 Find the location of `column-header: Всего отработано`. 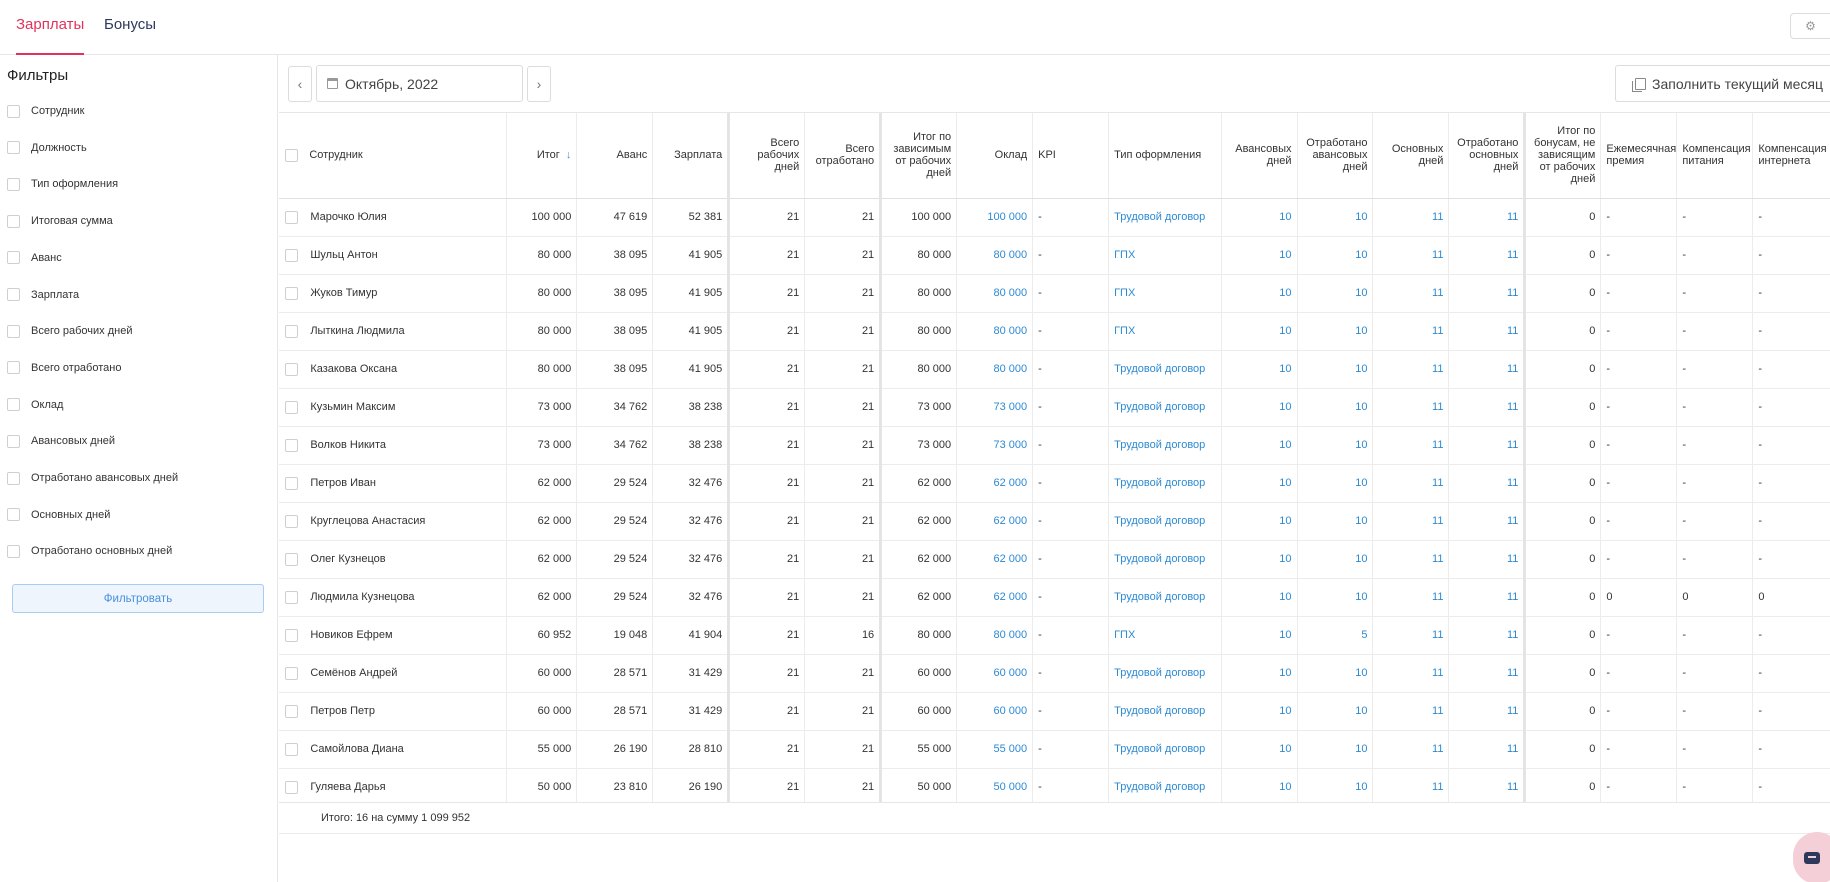

column-header: Всего отработано is located at coordinates (842, 156).